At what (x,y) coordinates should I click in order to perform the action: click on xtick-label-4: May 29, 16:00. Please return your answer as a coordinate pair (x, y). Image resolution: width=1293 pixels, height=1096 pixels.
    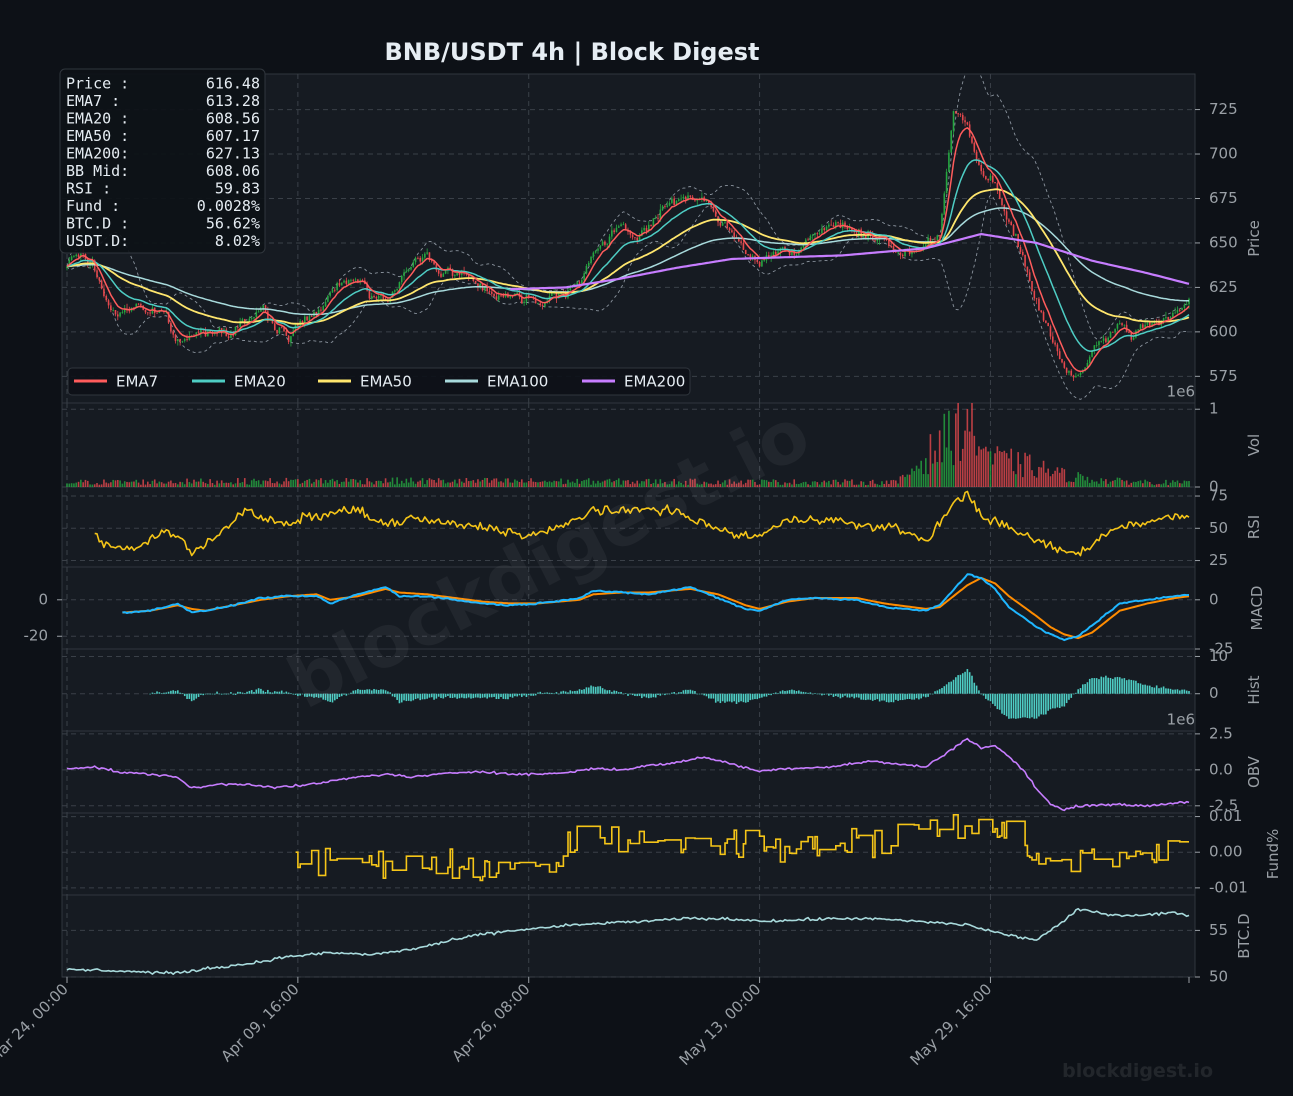
    Looking at the image, I should click on (950, 1024).